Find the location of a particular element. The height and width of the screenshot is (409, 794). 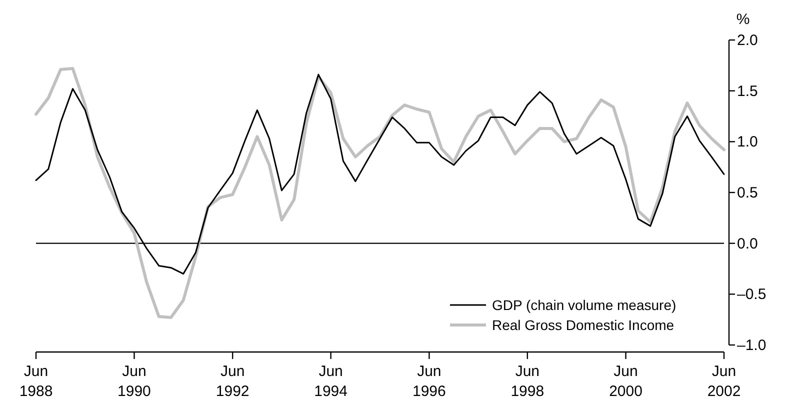

y-tick-label: 0.0 is located at coordinates (747, 243).